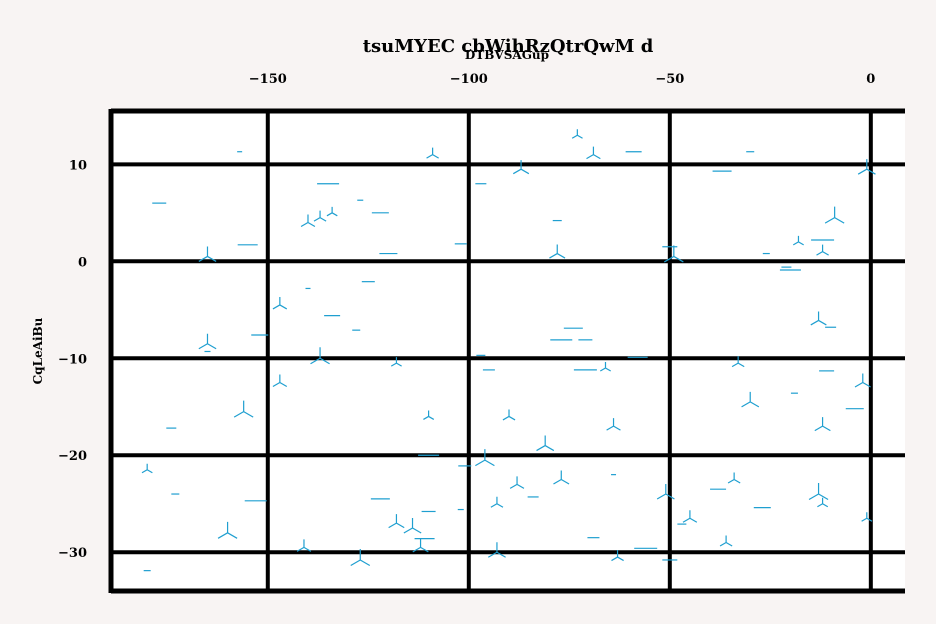  What do you see at coordinates (82, 262) in the screenshot?
I see `y-tick-label: 0` at bounding box center [82, 262].